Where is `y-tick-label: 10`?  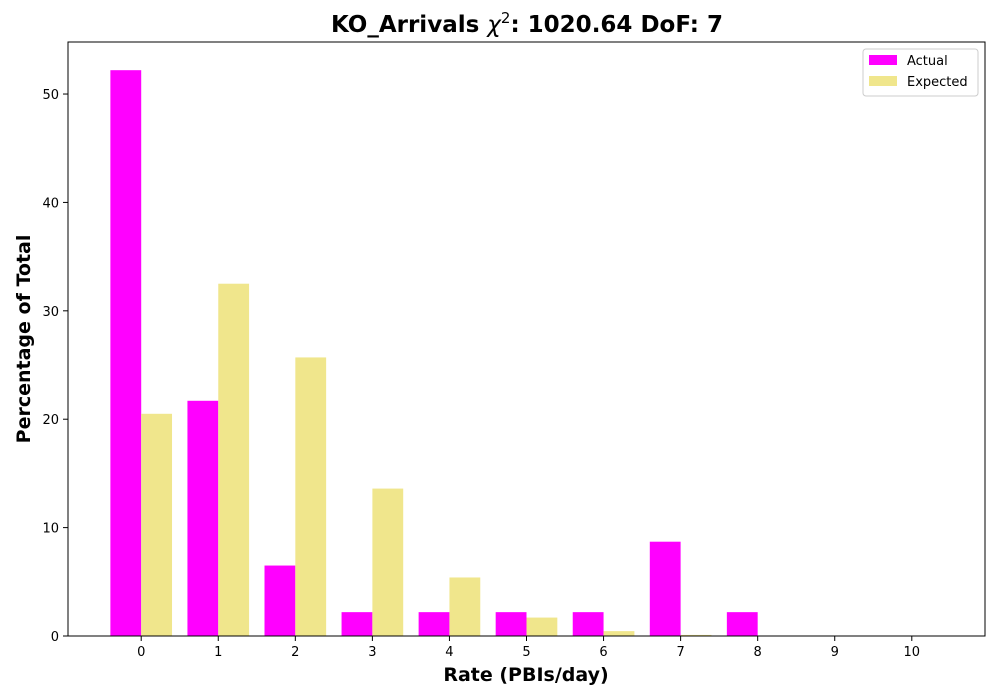 y-tick-label: 10 is located at coordinates (50, 529).